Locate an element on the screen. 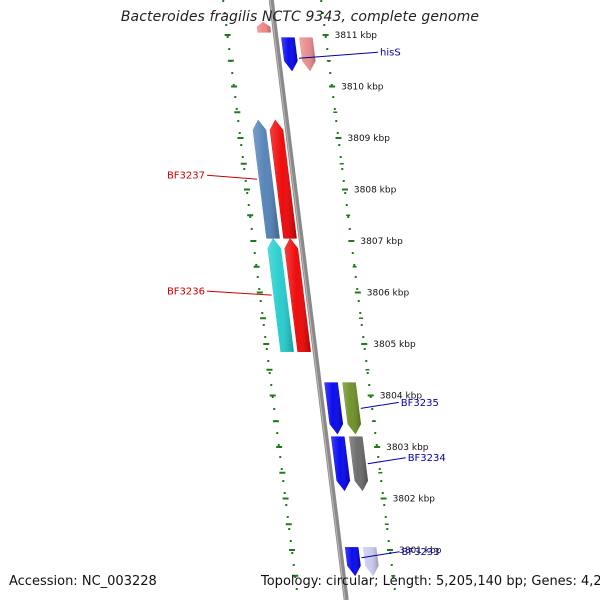 This screenshot has width=600, height=600. left-guide-line is located at coordinates (260, 295).